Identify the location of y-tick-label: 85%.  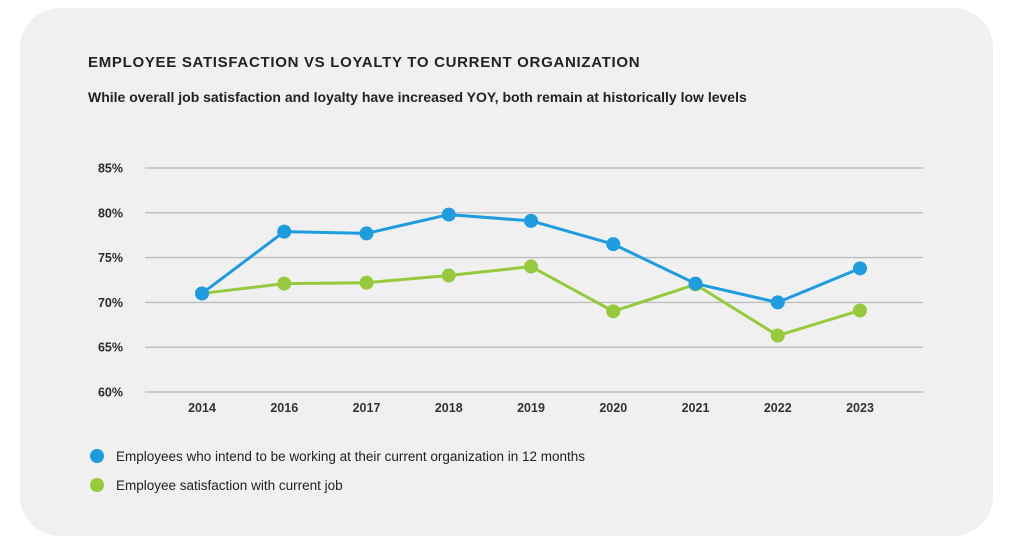
(110, 169).